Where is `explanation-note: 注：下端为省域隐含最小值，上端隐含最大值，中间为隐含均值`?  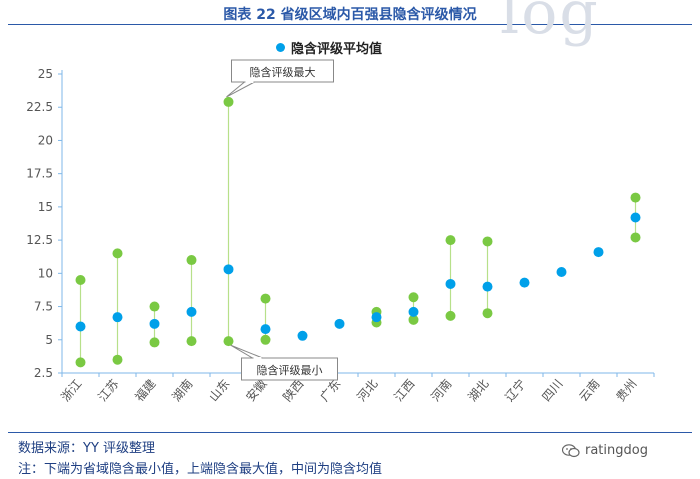
explanation-note: 注：下端为省域隐含最小值，上端隐含最大值，中间为隐含均值 is located at coordinates (200, 469).